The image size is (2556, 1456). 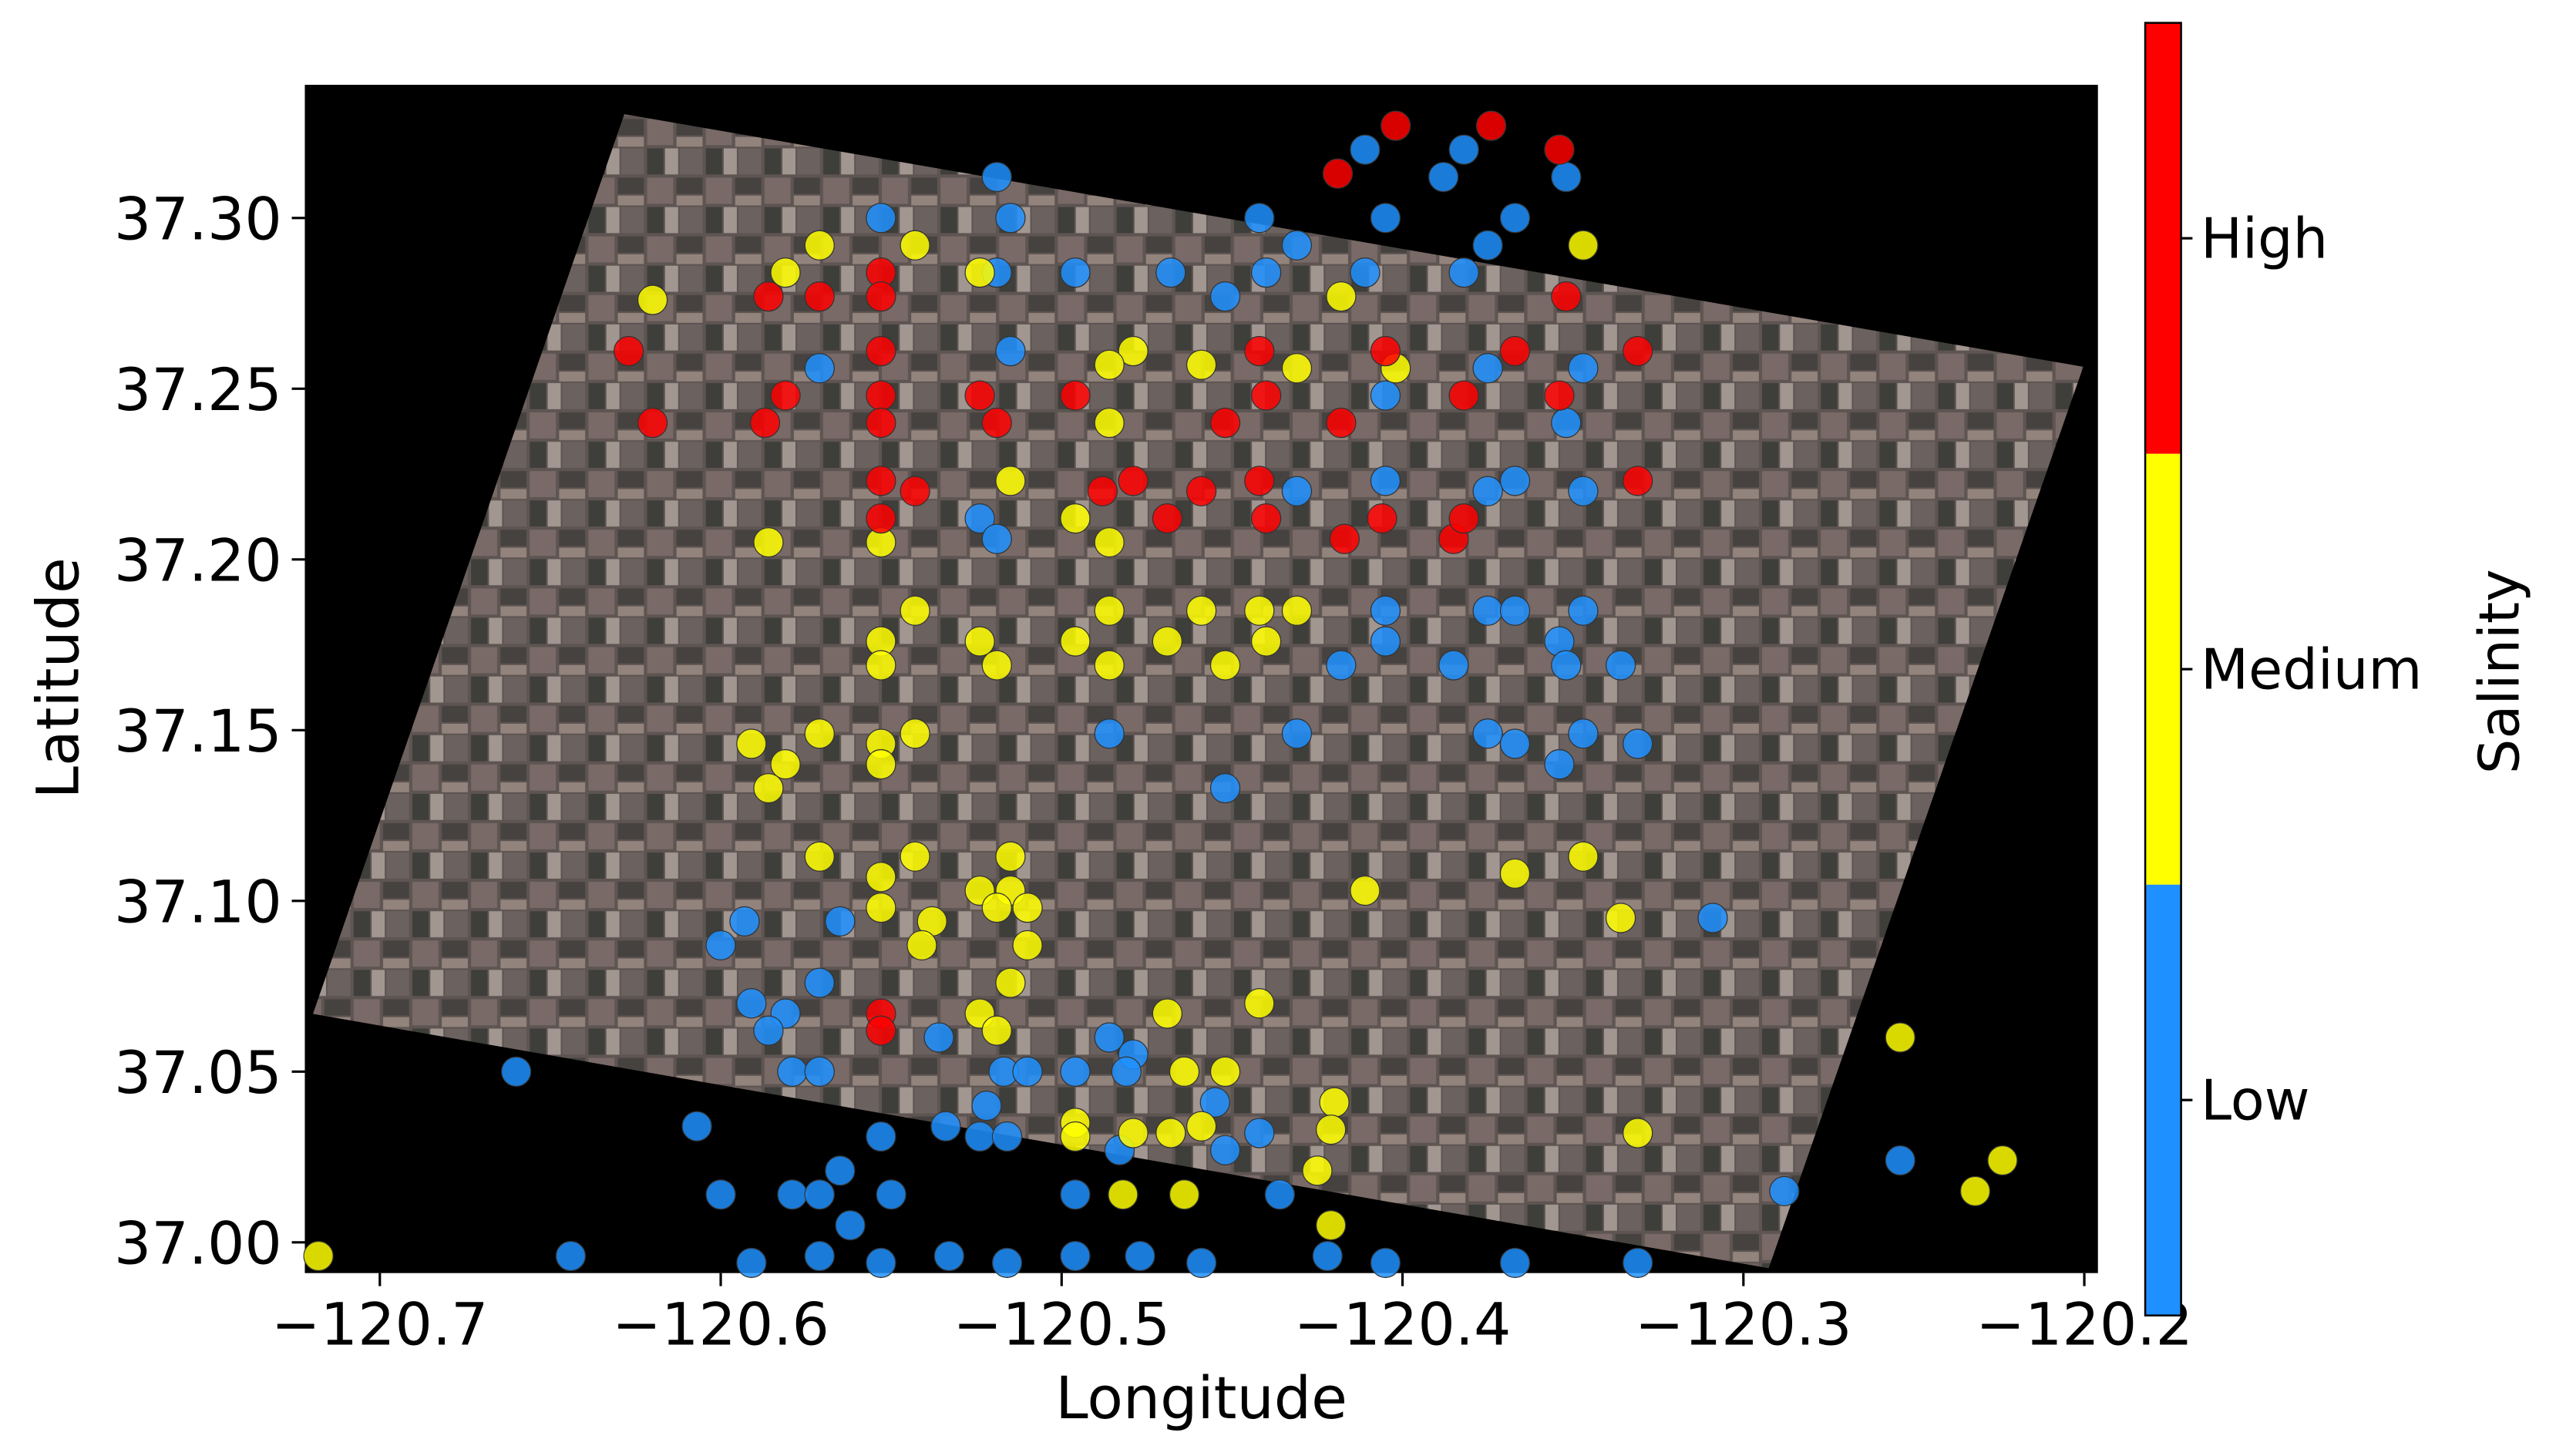 What do you see at coordinates (2265, 239) in the screenshot?
I see `colorbar-tick-label: High` at bounding box center [2265, 239].